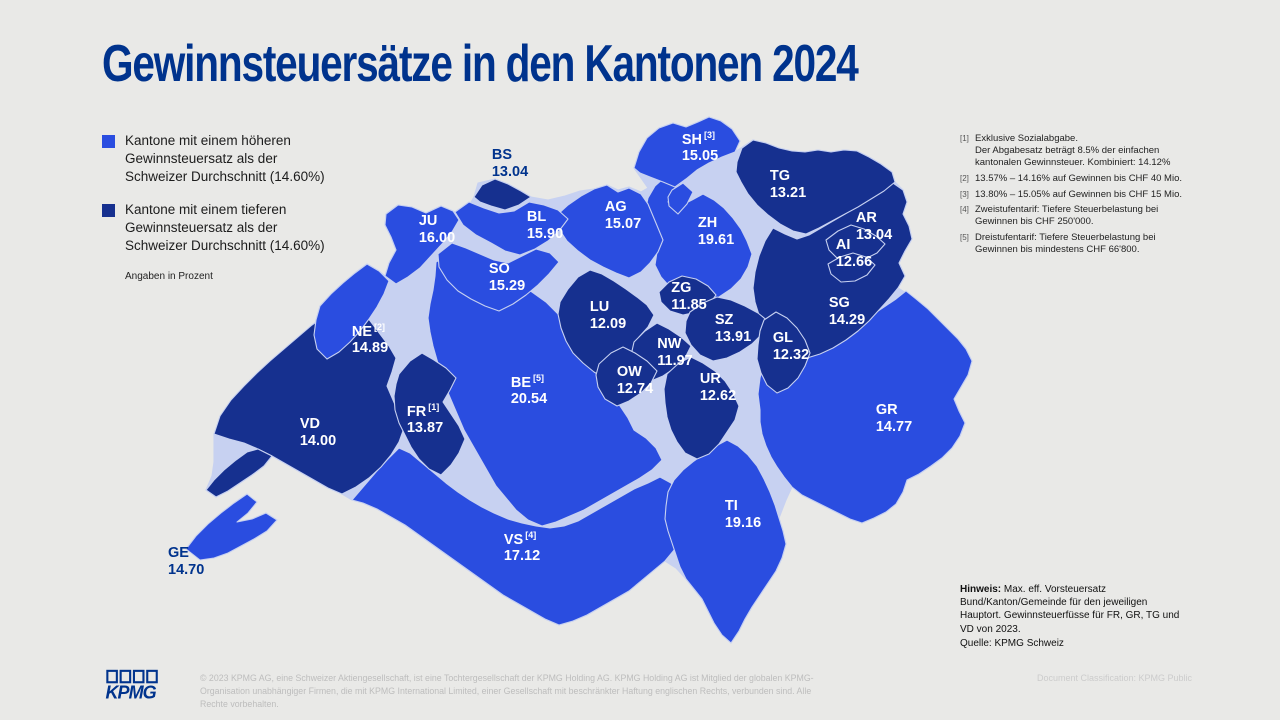 This screenshot has width=1280, height=720. I want to click on canton-label-NW: NW 11.97, so click(675, 352).